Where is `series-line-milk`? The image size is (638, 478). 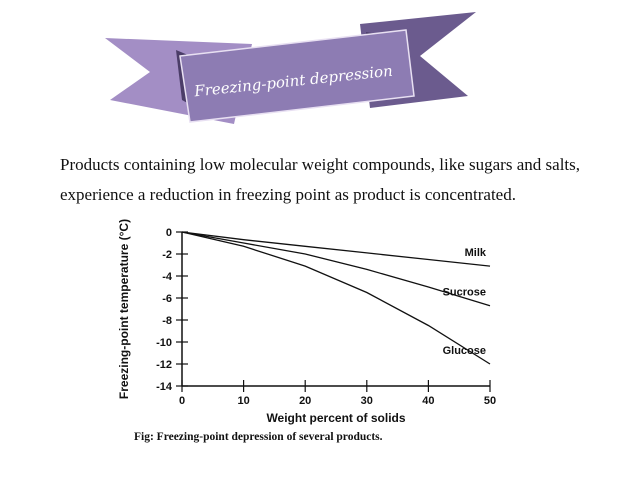
series-line-milk is located at coordinates (336, 249).